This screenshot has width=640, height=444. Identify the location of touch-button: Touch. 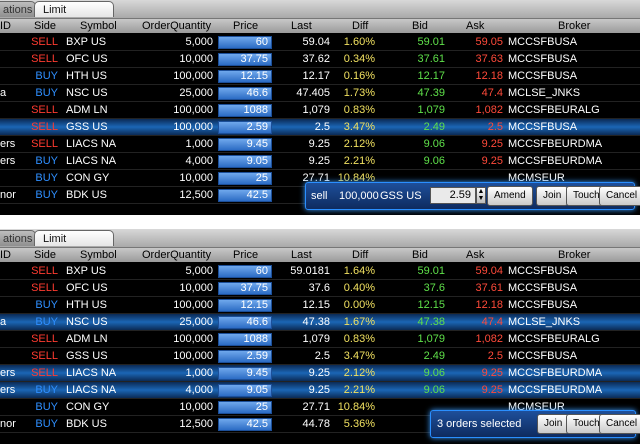
(586, 196).